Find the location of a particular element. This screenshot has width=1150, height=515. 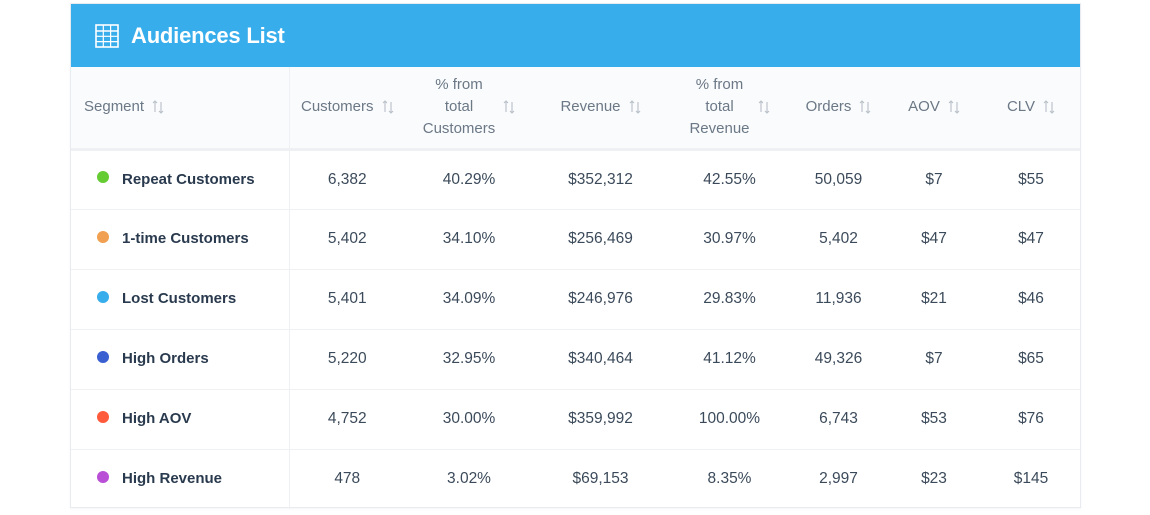

column-header-revenue: Revenue is located at coordinates (600, 109).